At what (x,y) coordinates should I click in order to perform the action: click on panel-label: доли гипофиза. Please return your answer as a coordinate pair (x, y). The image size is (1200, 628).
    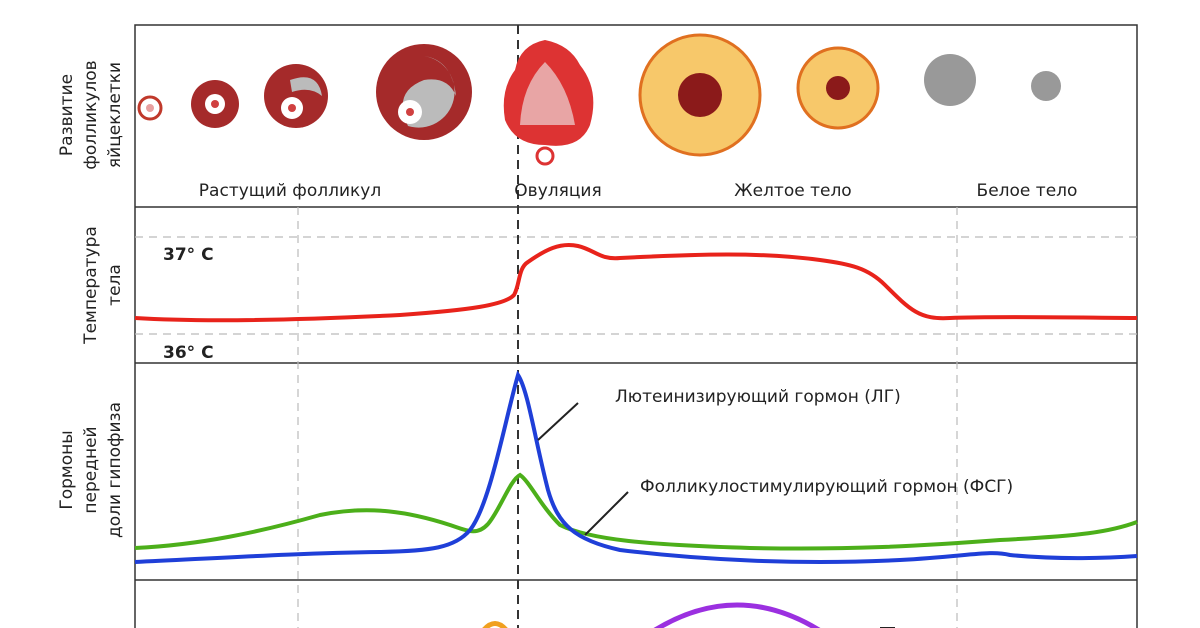
    Looking at the image, I should click on (115, 470).